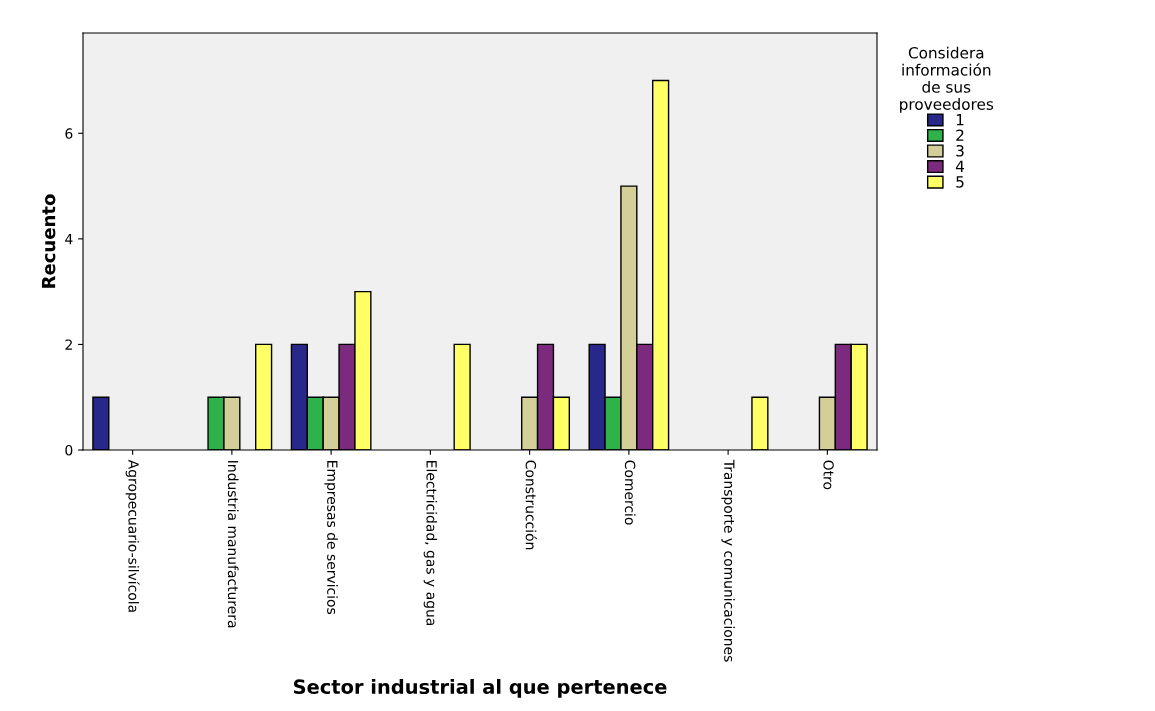 The height and width of the screenshot is (711, 1155). Describe the element at coordinates (960, 166) in the screenshot. I see `legend-label: 4` at that location.